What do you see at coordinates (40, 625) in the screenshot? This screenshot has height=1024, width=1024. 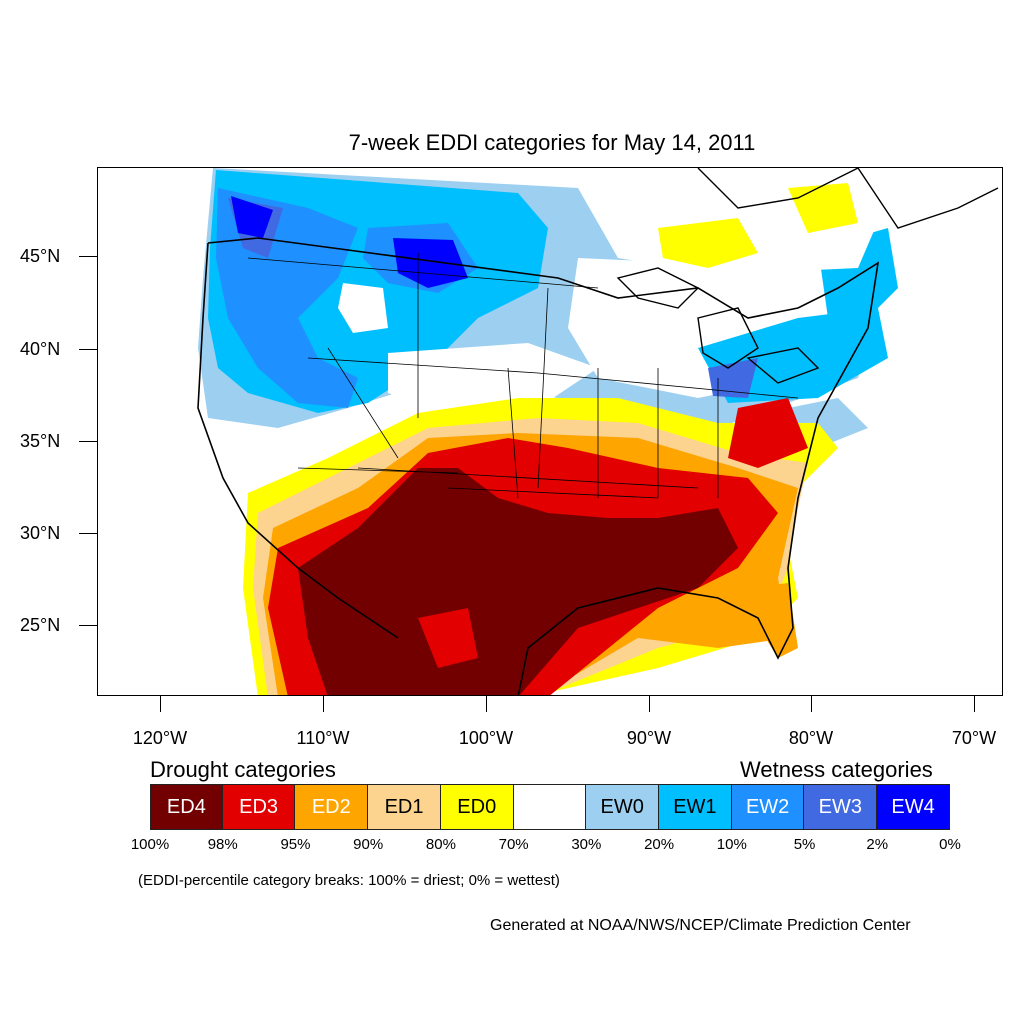 I see `lat-label-25: 25°N` at bounding box center [40, 625].